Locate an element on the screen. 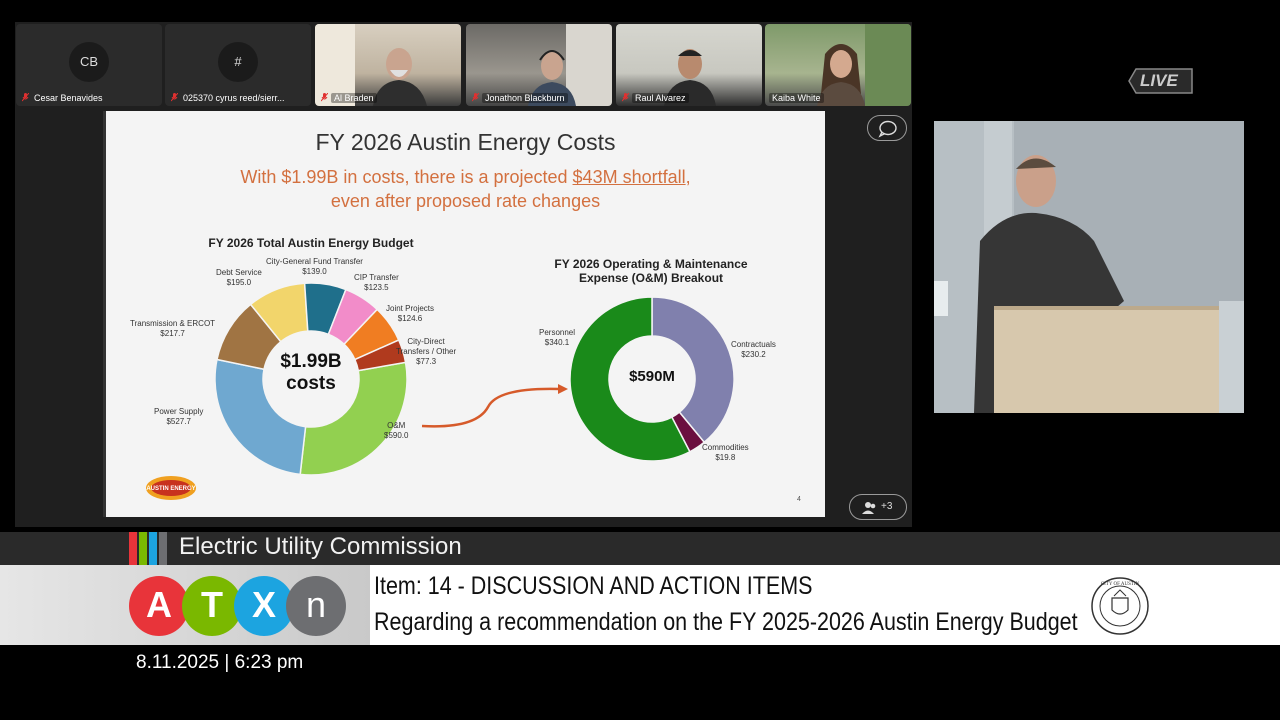  commission-name: Electric Utility Commission is located at coordinates (320, 546).